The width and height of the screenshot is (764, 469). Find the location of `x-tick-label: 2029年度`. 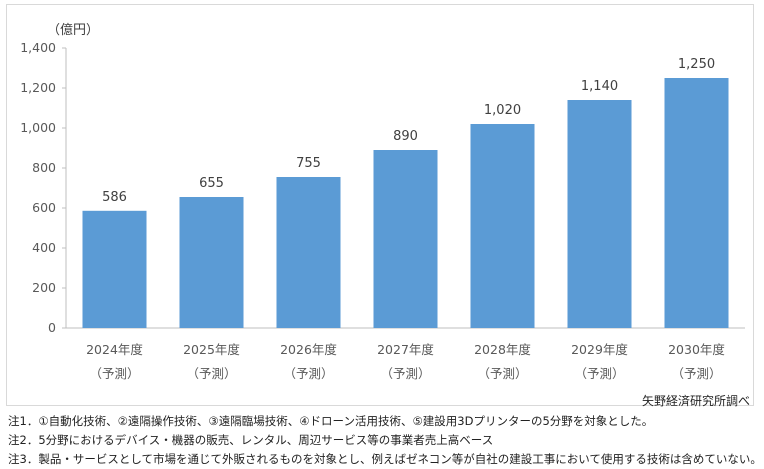

x-tick-label: 2029年度 is located at coordinates (599, 349).